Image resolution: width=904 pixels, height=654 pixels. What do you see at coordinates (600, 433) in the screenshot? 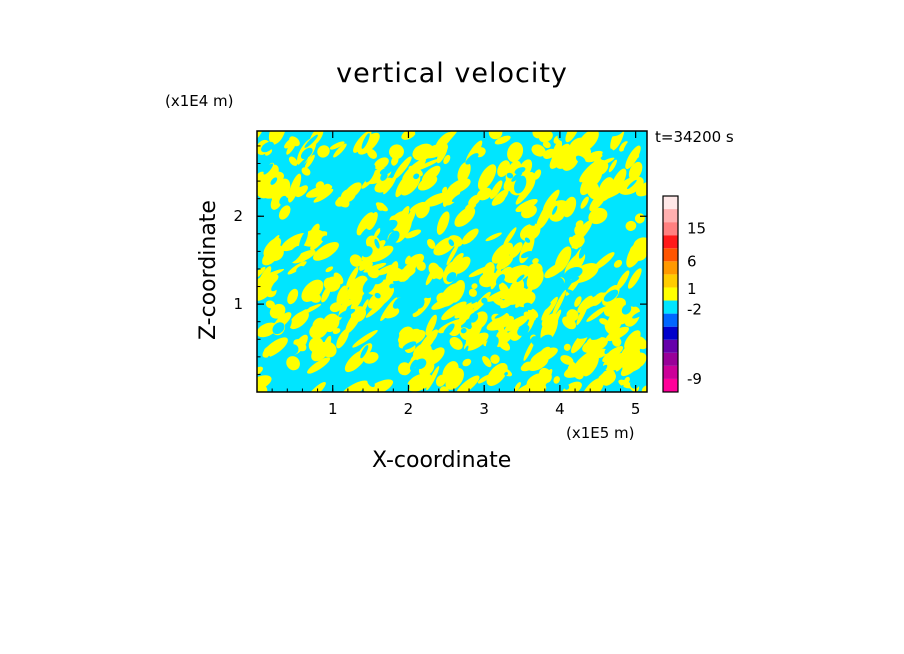
I see `x-unit-label: (x1E5 m)` at bounding box center [600, 433].